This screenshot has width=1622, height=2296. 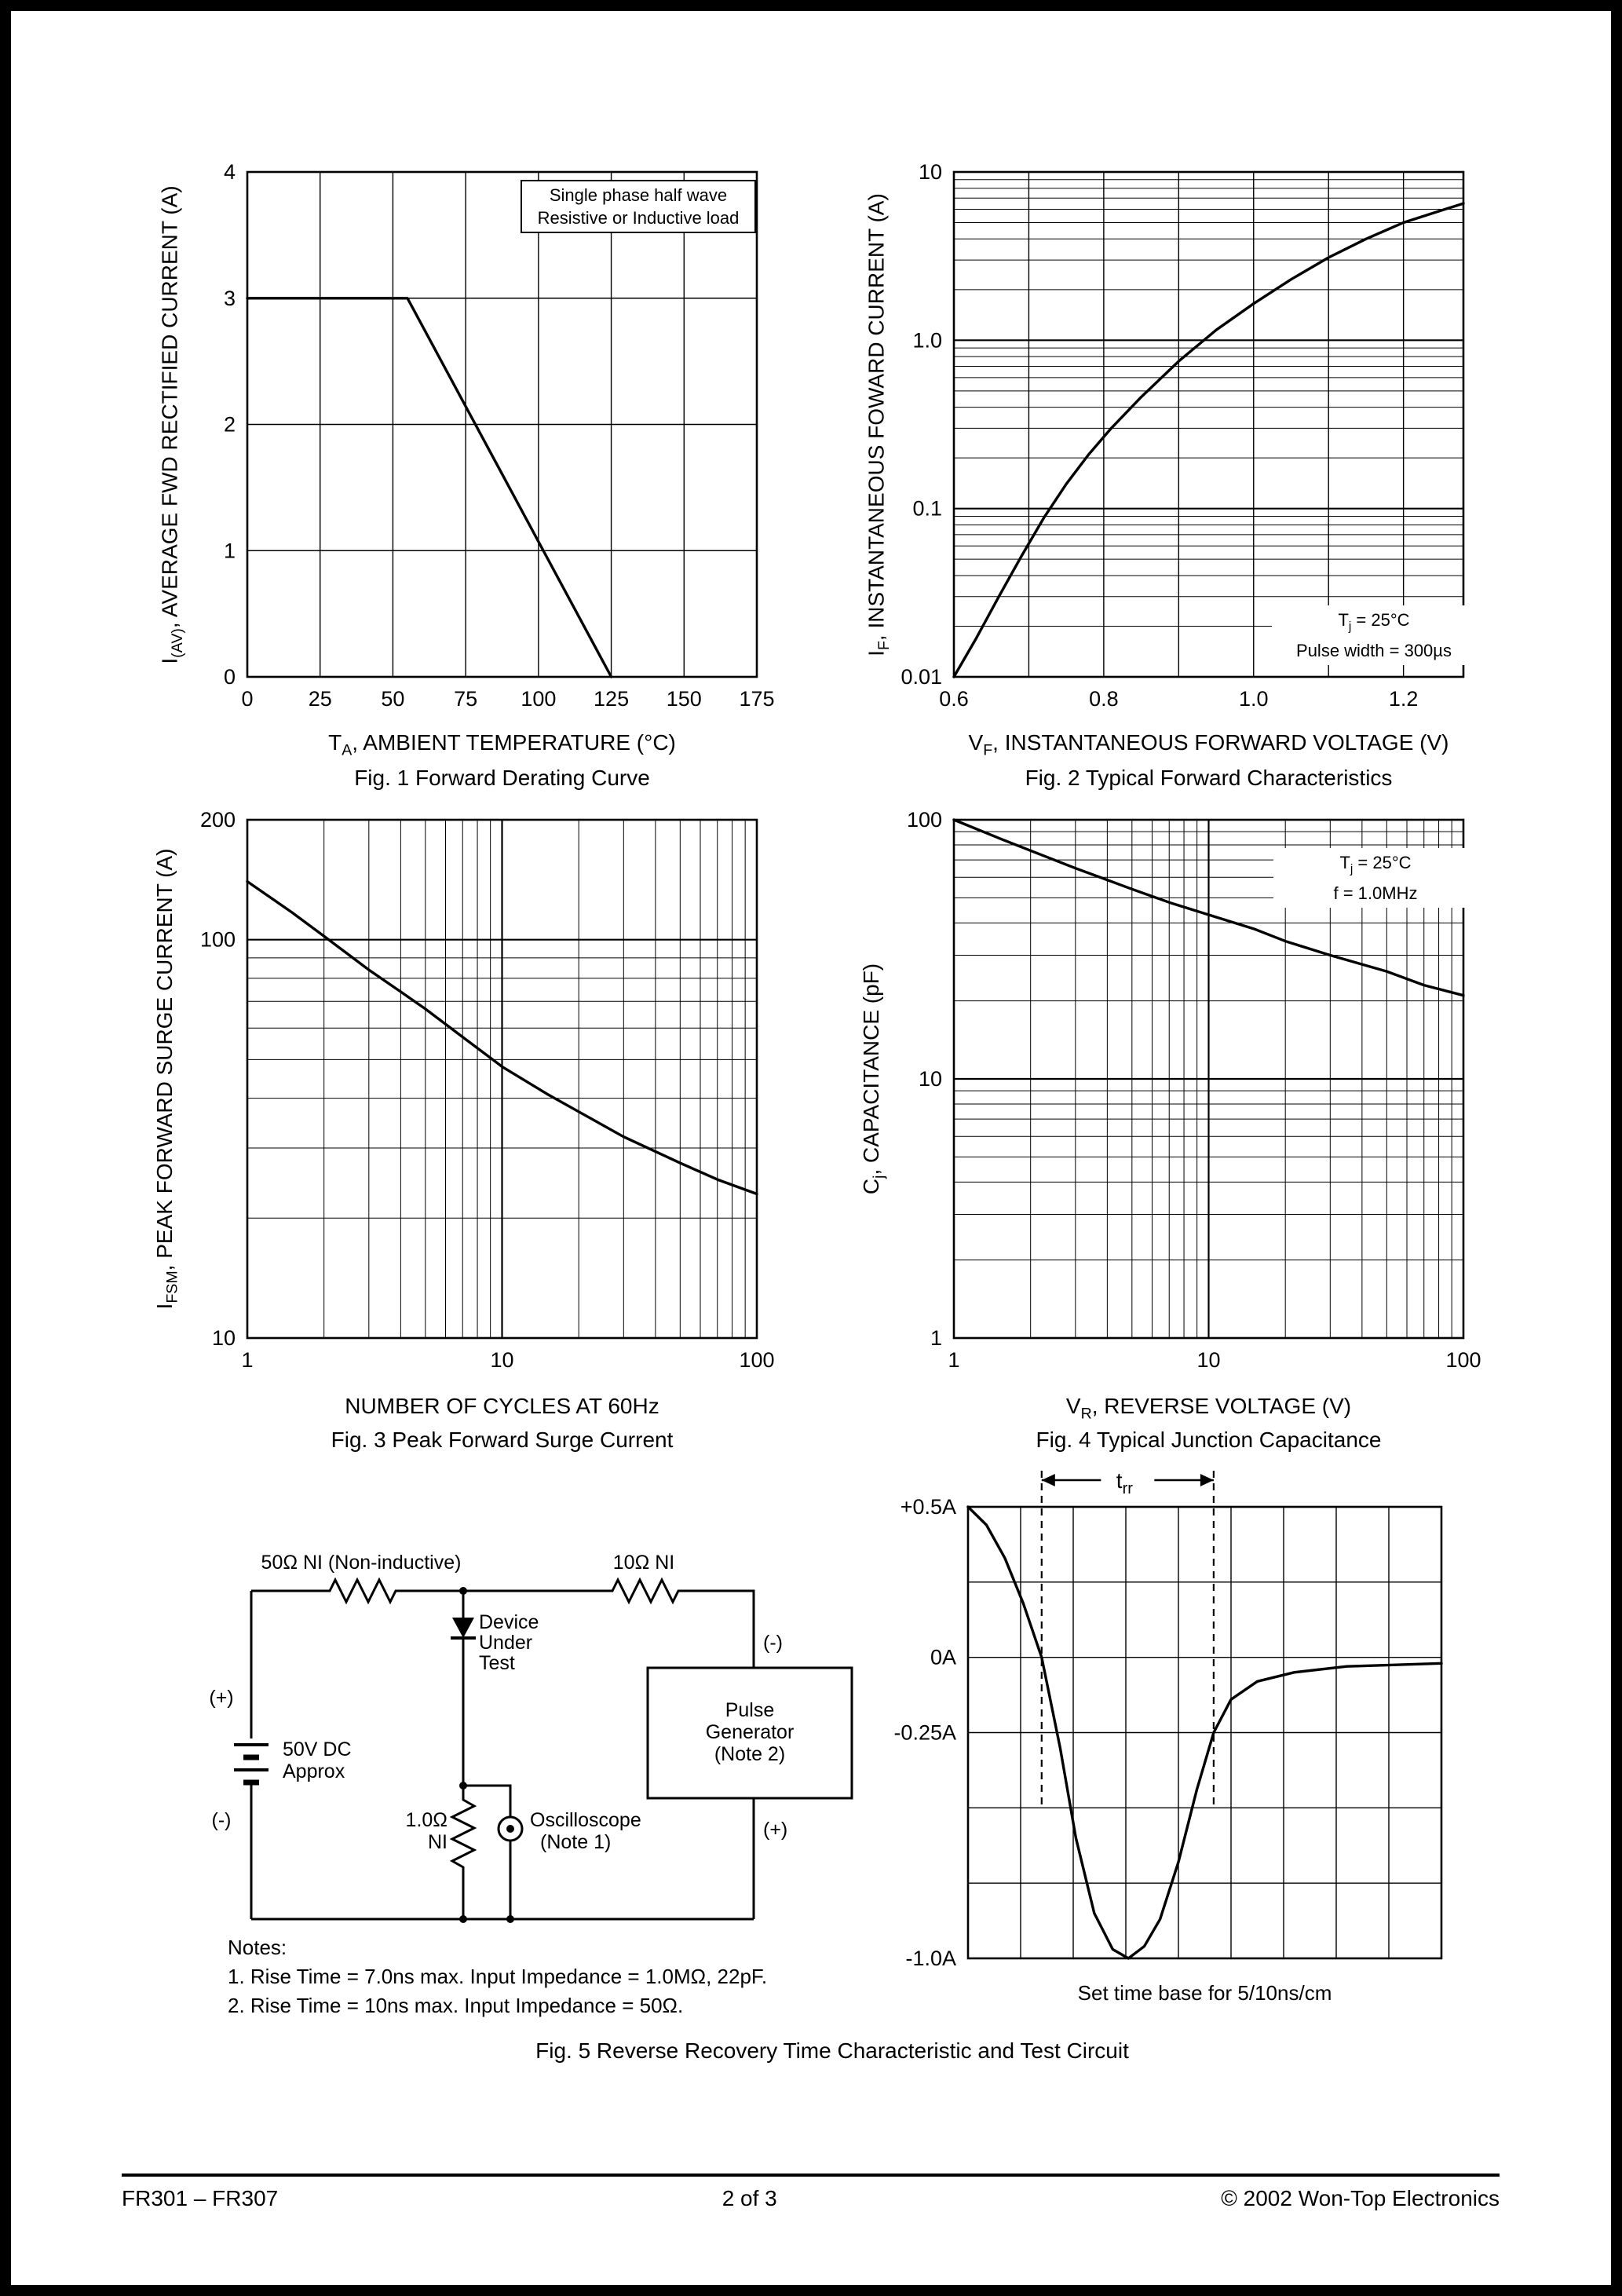 What do you see at coordinates (585, 1820) in the screenshot?
I see `oscilloscope-label-line1: Oscilloscope` at bounding box center [585, 1820].